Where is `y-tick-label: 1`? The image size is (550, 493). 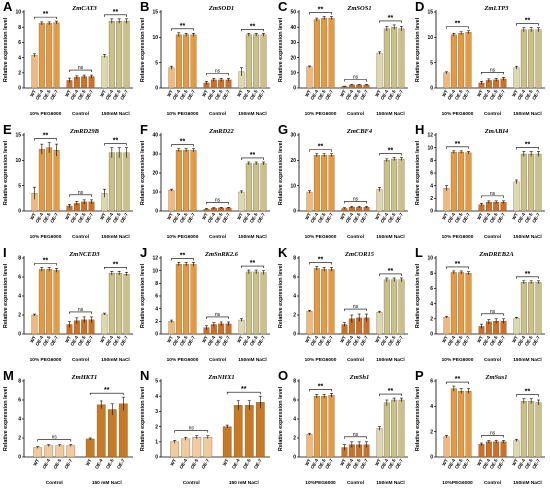
y-tick-label: 1 is located at coordinates (156, 443).